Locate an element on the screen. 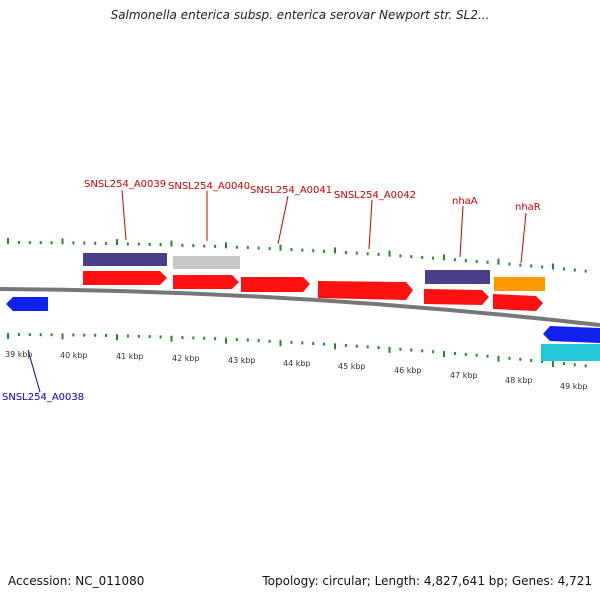 The height and width of the screenshot is (600, 600). scale-label: 49 kbp is located at coordinates (574, 386).